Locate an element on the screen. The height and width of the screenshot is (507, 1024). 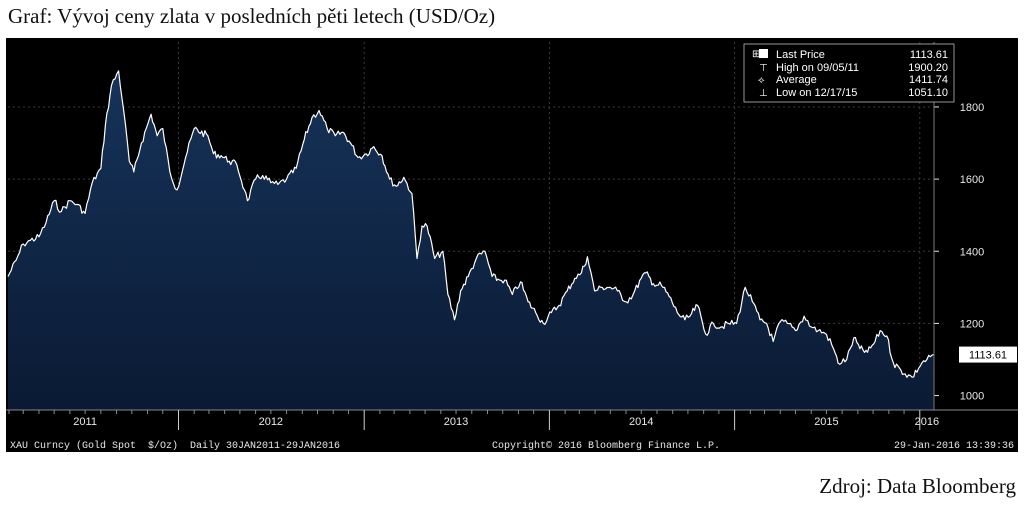
legend-value-low: 1051.10 is located at coordinates (928, 93).